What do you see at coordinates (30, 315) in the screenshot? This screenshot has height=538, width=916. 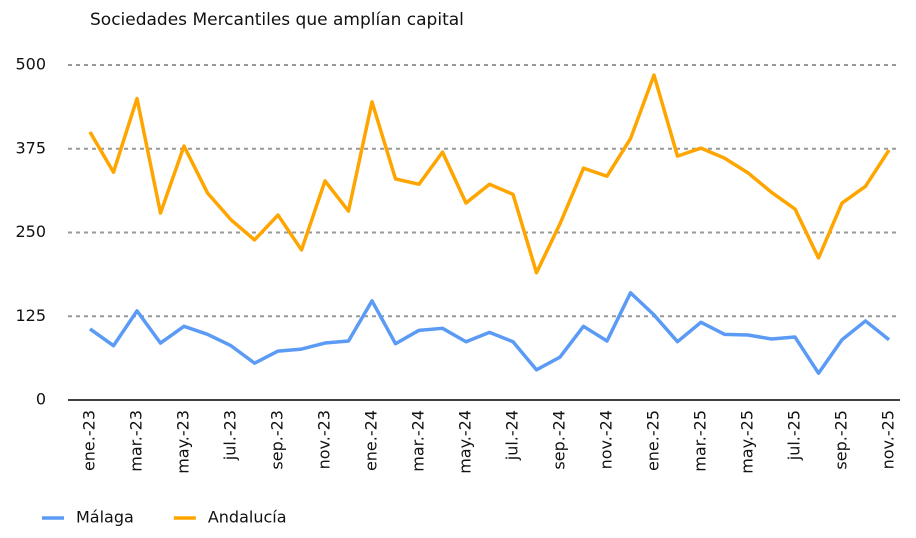 I see `y-tick-label: 125` at bounding box center [30, 315].